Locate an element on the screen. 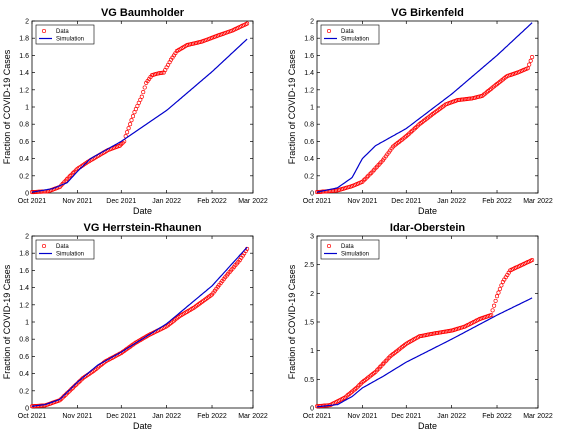  legend-box is located at coordinates (350, 249).